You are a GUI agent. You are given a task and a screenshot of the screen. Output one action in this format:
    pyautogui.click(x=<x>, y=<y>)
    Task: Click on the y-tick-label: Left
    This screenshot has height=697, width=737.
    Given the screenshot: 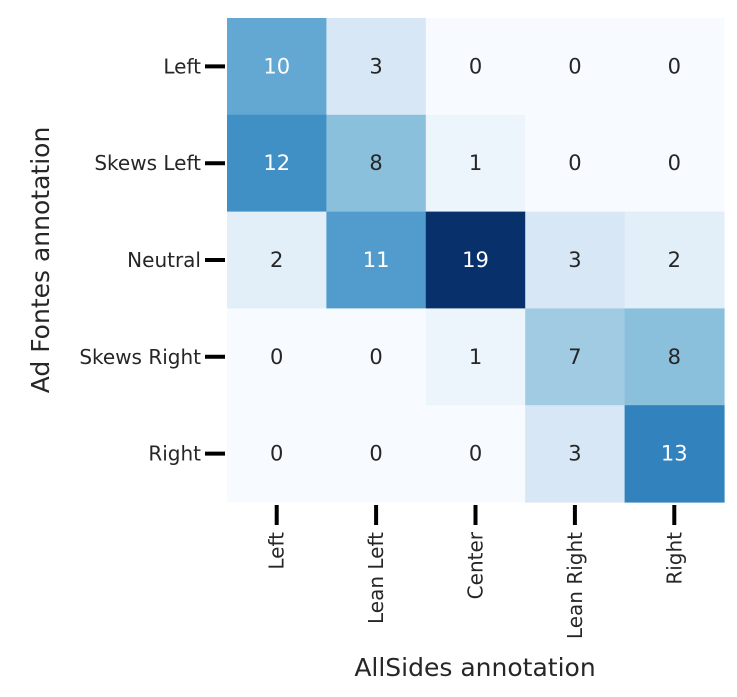 What is the action you would take?
    pyautogui.click(x=182, y=66)
    